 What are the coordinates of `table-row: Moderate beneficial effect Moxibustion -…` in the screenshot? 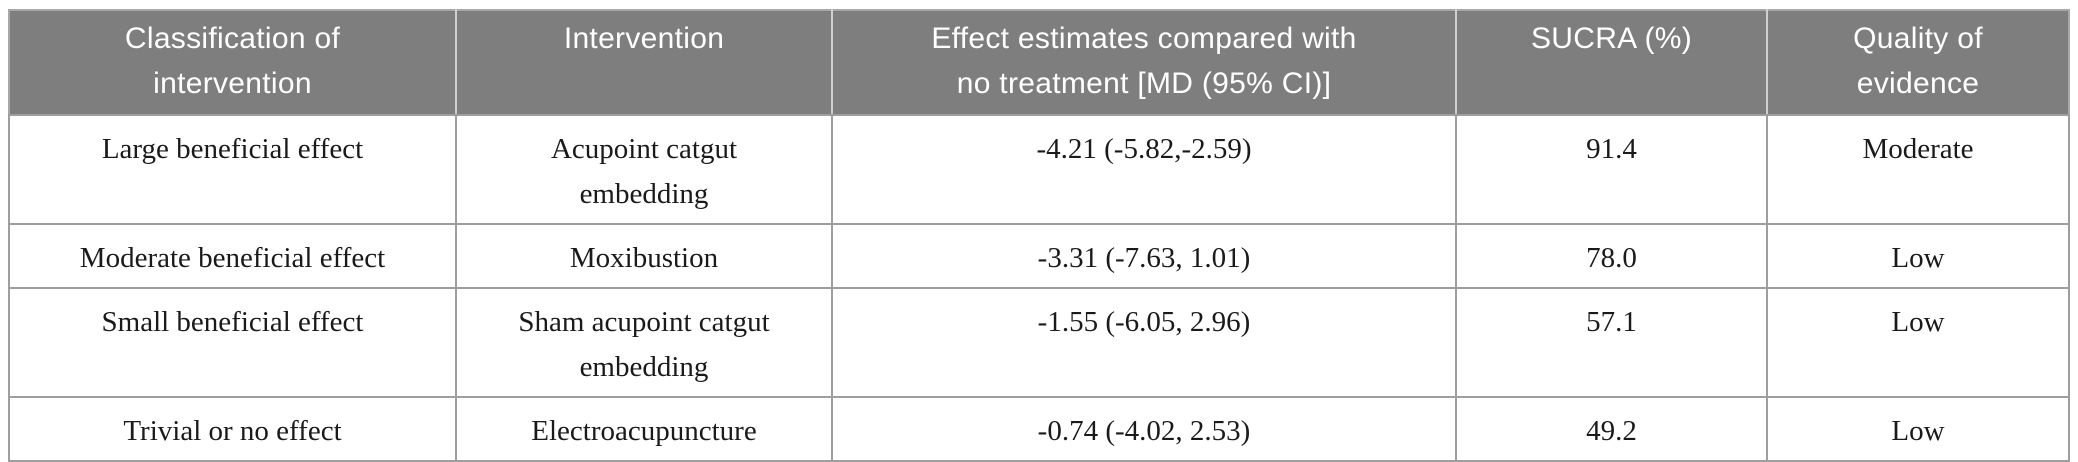 It's located at (1039, 256).